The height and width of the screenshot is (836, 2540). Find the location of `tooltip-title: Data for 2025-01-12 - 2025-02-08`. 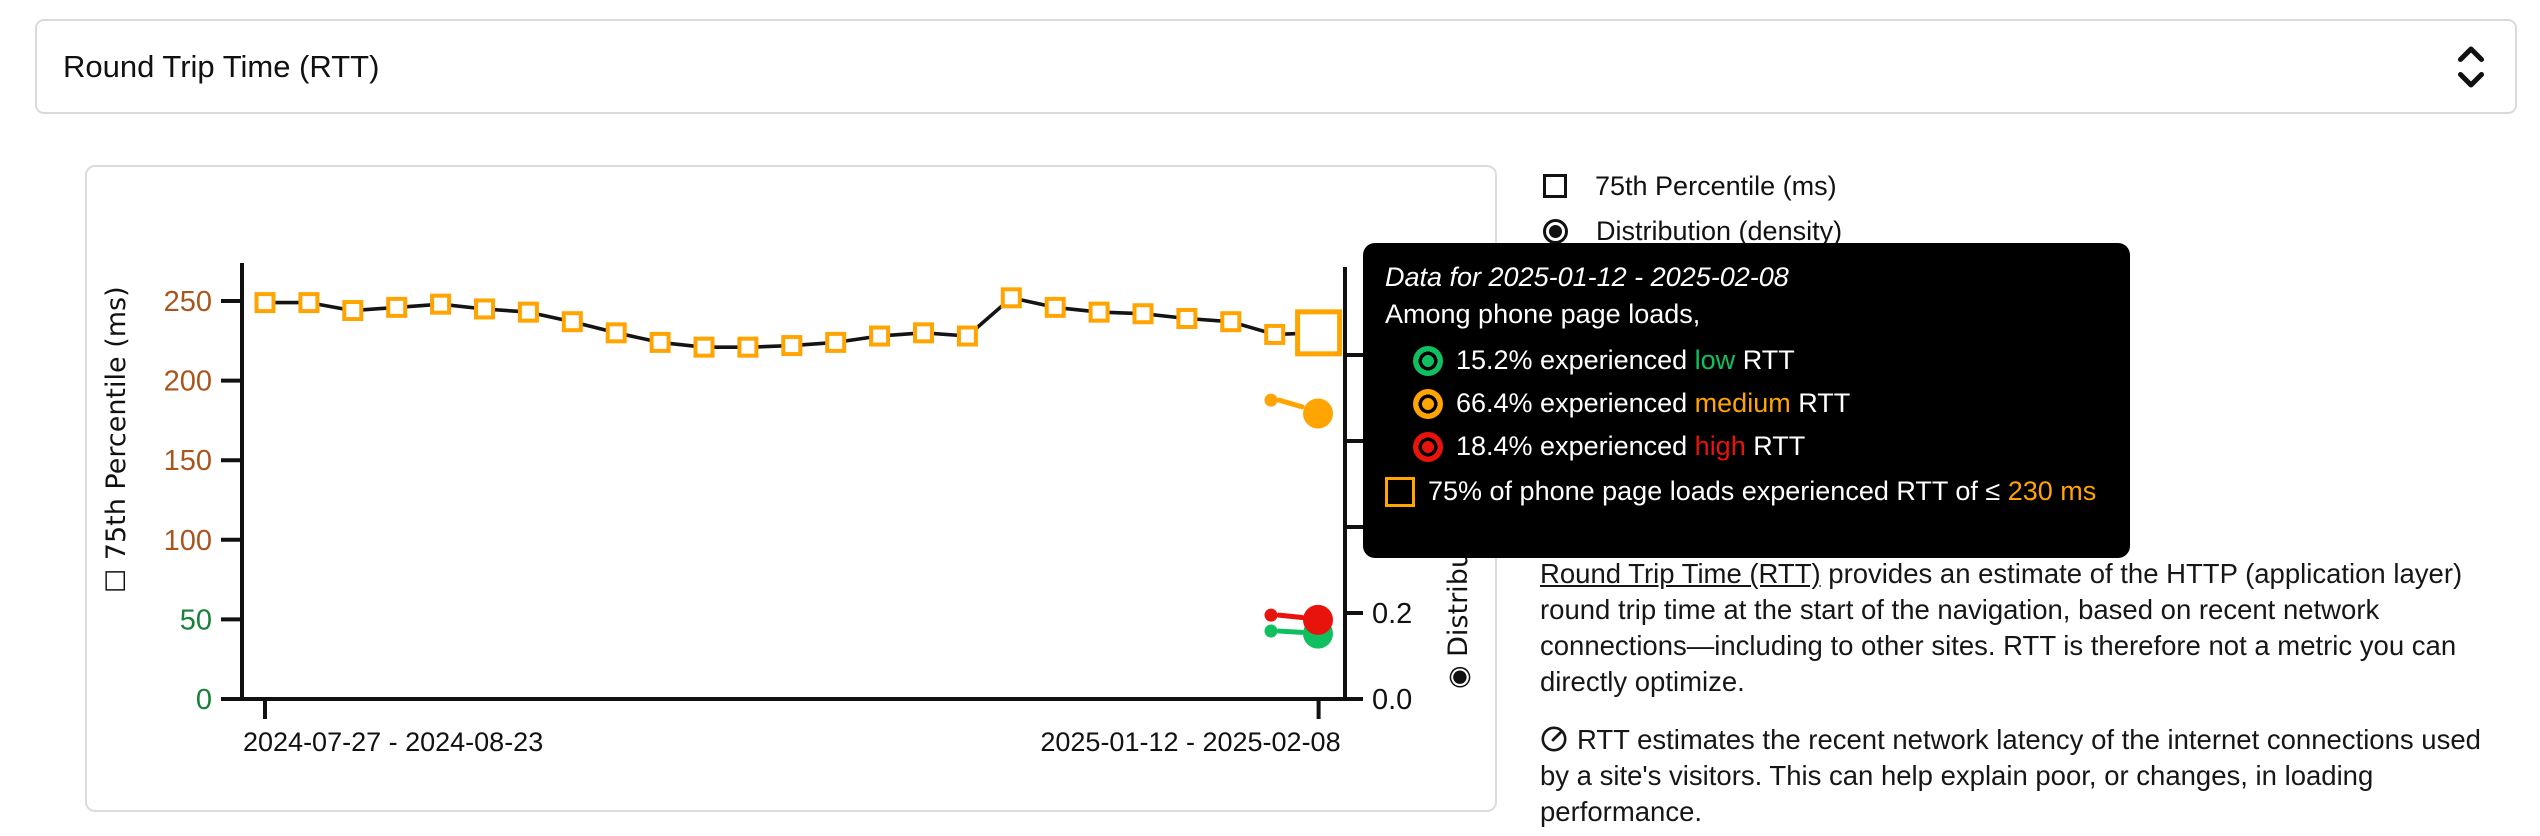

tooltip-title: Data for 2025-01-12 - 2025-02-08 is located at coordinates (1587, 277).